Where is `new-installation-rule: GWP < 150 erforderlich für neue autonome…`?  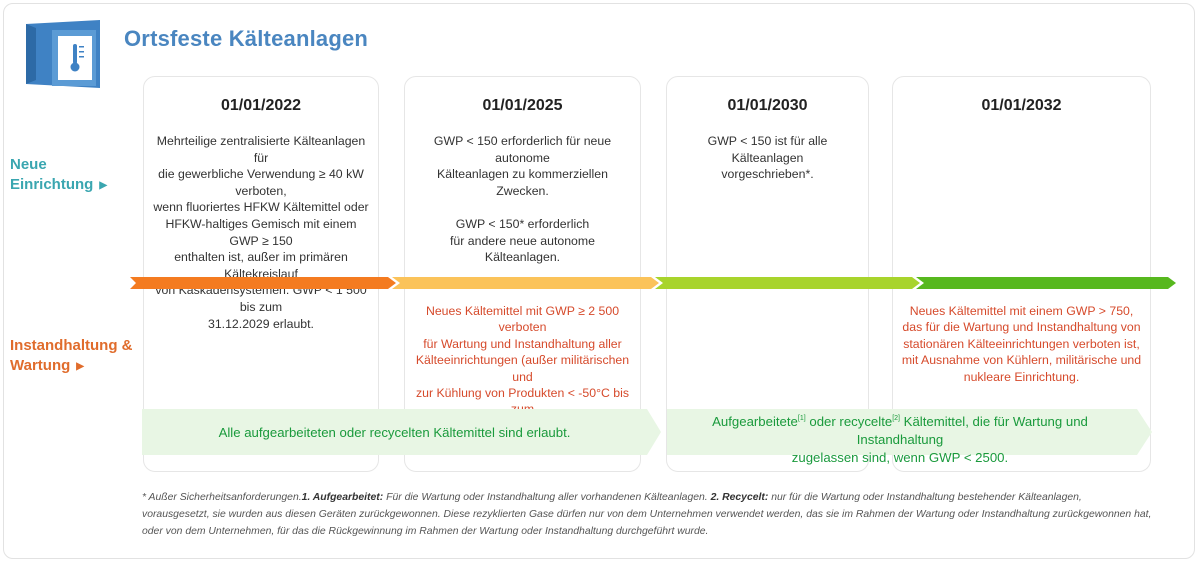
new-installation-rule: GWP < 150 erforderlich für neue autonome… is located at coordinates (522, 199).